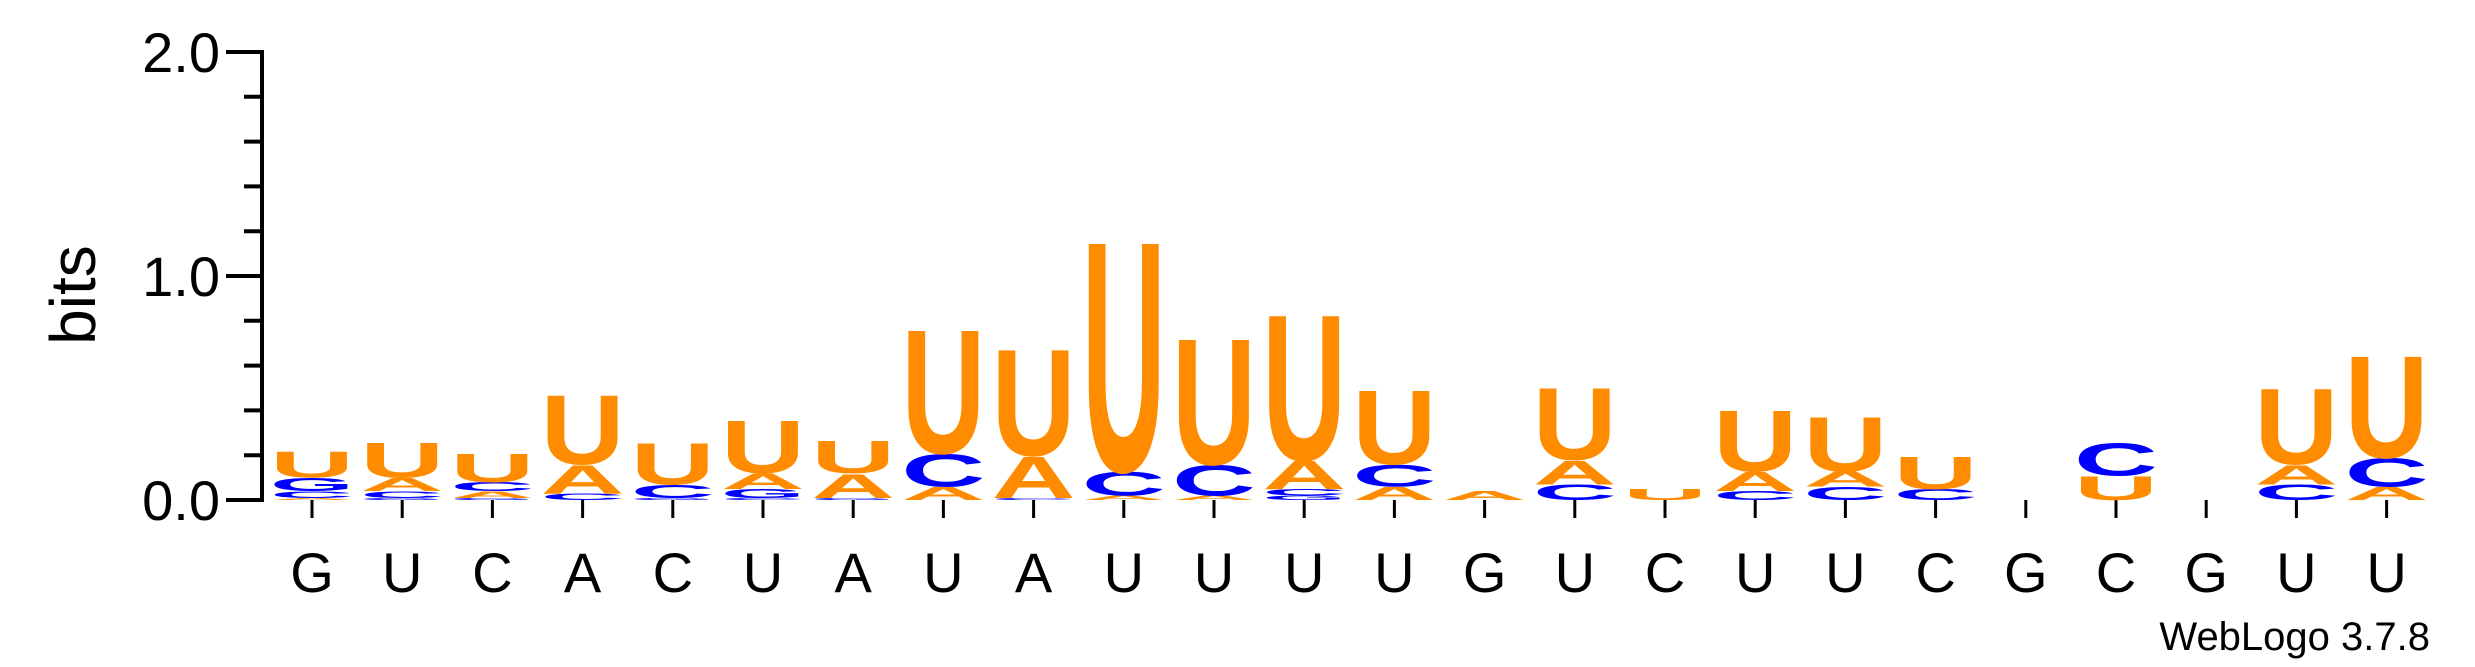  I want to click on y-axis: 0.0 1.0 2.0, so click(202, 276).